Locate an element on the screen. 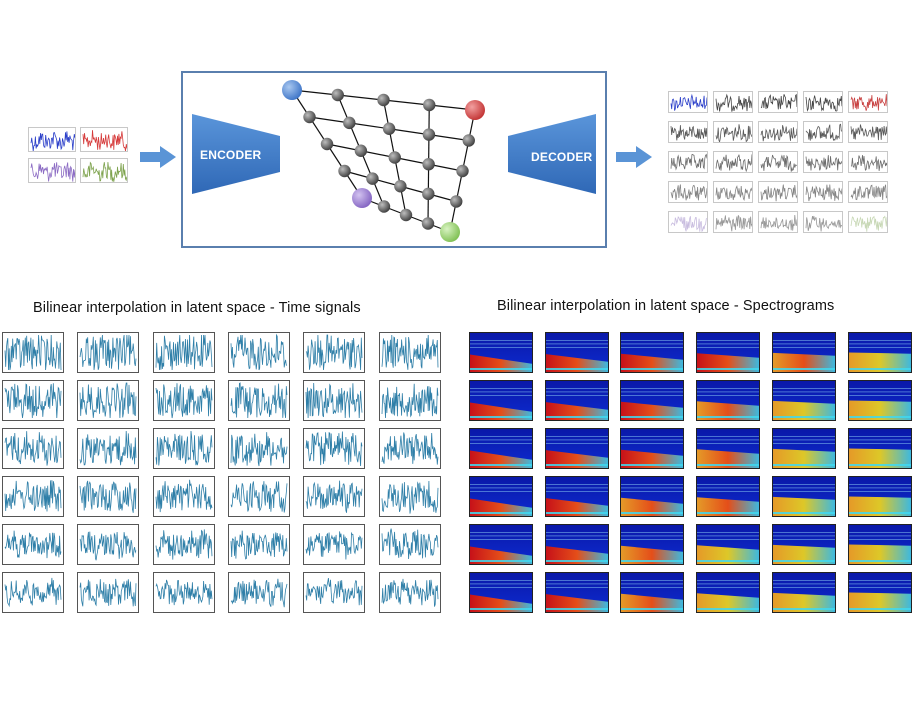 Image resolution: width=912 pixels, height=707 pixels. output-arrow-shape is located at coordinates (634, 157).